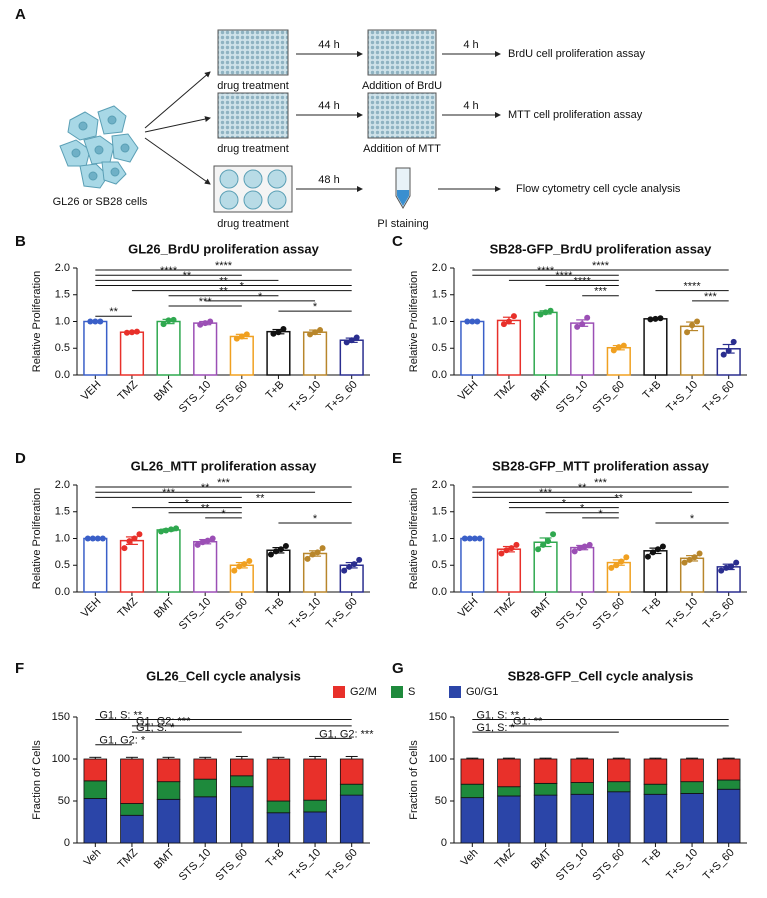  I want to click on significance-label: G1, G2: ***, so click(346, 734).